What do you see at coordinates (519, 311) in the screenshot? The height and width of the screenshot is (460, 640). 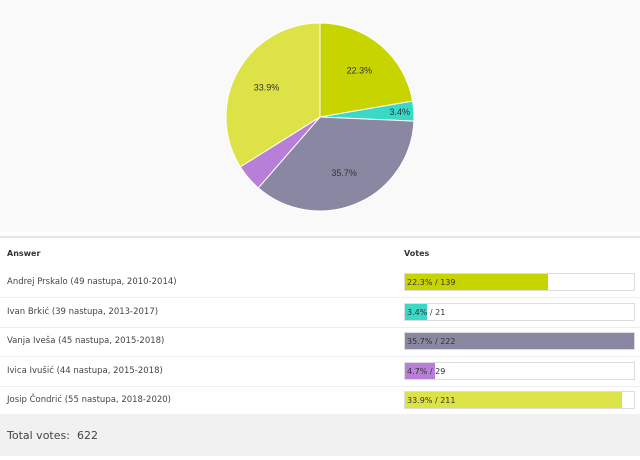 I see `vote-bar: 3.4% / 21` at bounding box center [519, 311].